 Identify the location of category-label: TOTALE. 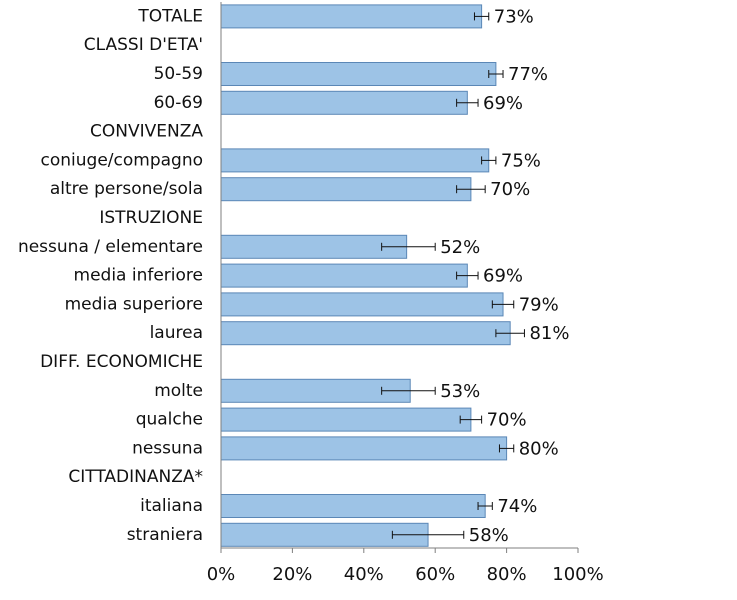
(170, 16).